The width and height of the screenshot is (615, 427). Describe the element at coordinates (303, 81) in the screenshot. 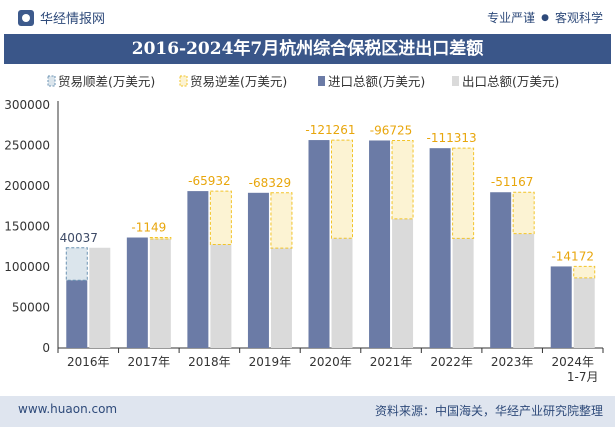

I see `legend: 贸易顺差(万美元) 贸易逆差(万美元) 进口总额(万美元) 出口总额(万美元)` at that location.